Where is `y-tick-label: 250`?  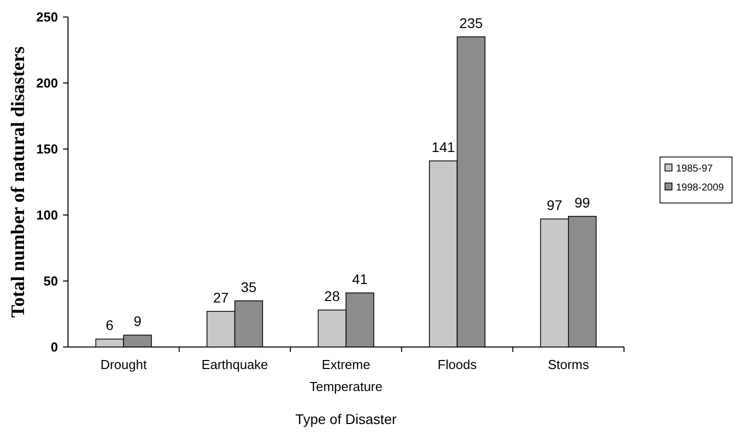
y-tick-label: 250 is located at coordinates (47, 17).